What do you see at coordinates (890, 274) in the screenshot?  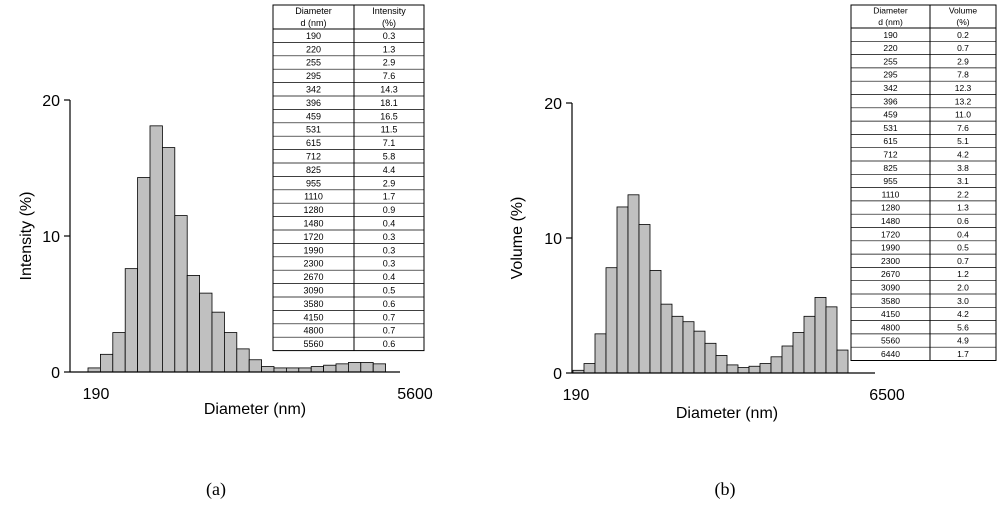 I see `table-cell-diameter: 2670` at bounding box center [890, 274].